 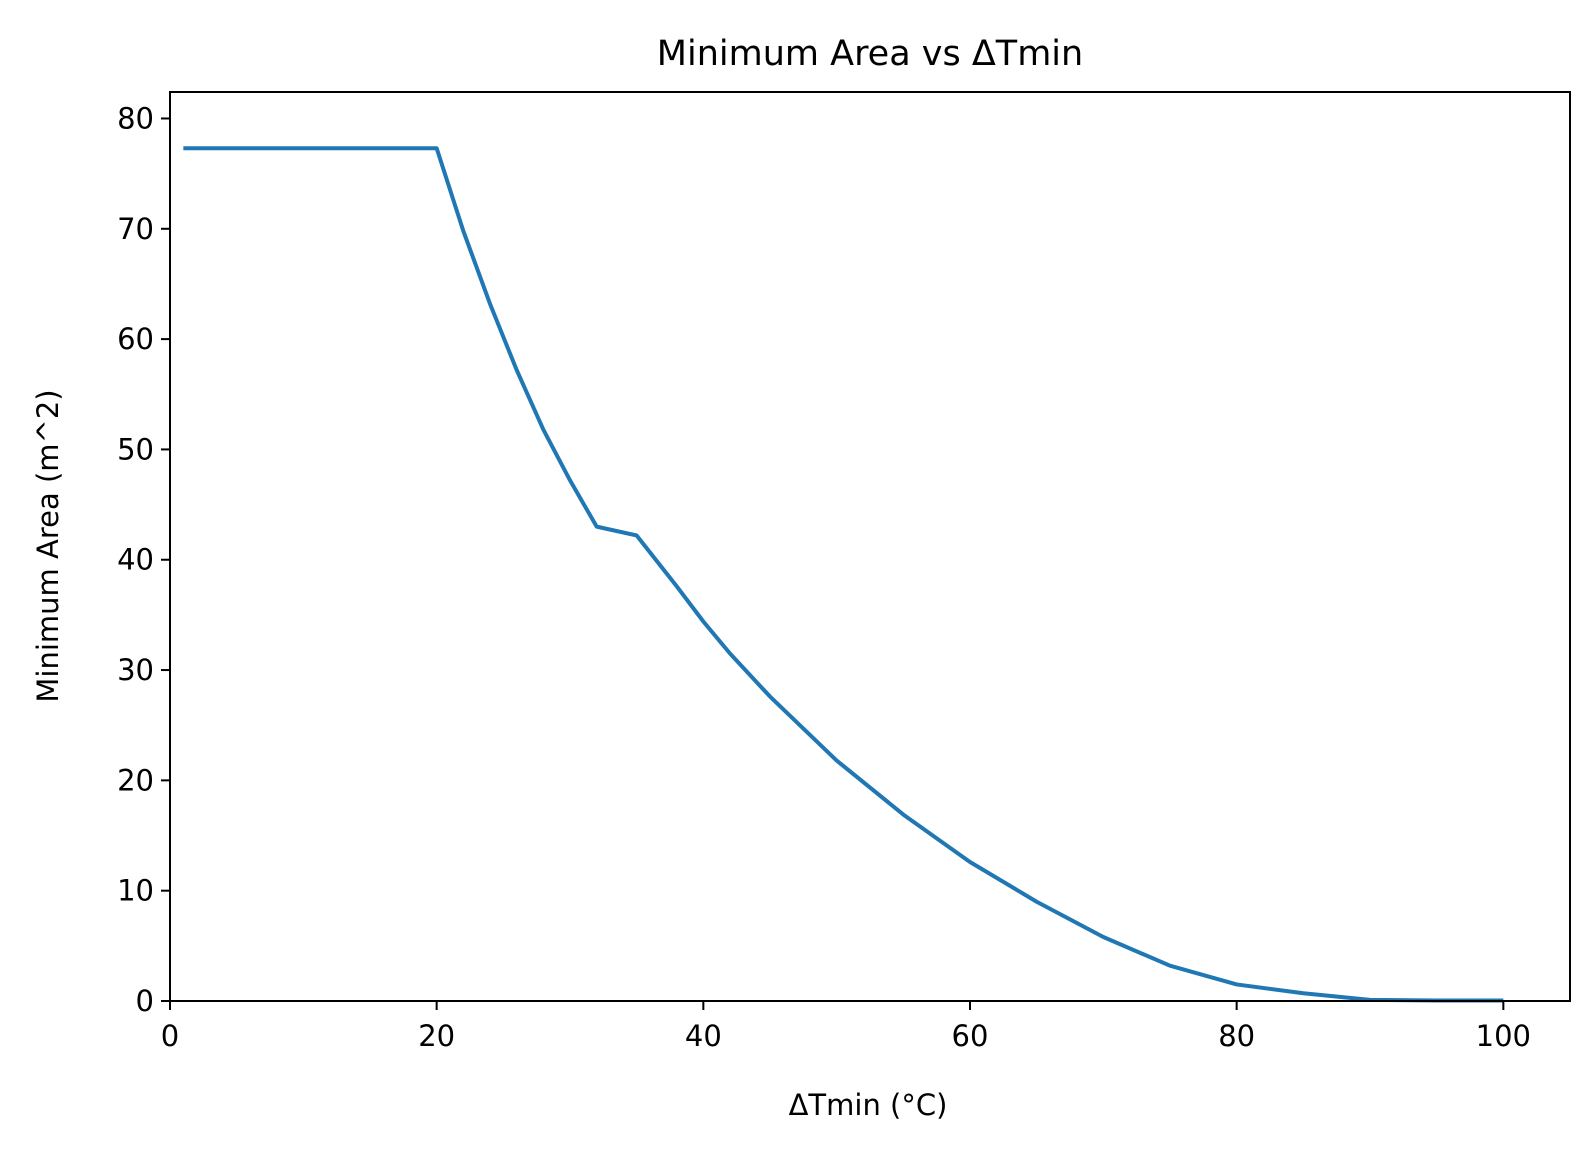 What do you see at coordinates (870, 54) in the screenshot?
I see `chart-title: Minimum Area vs ΔTmin` at bounding box center [870, 54].